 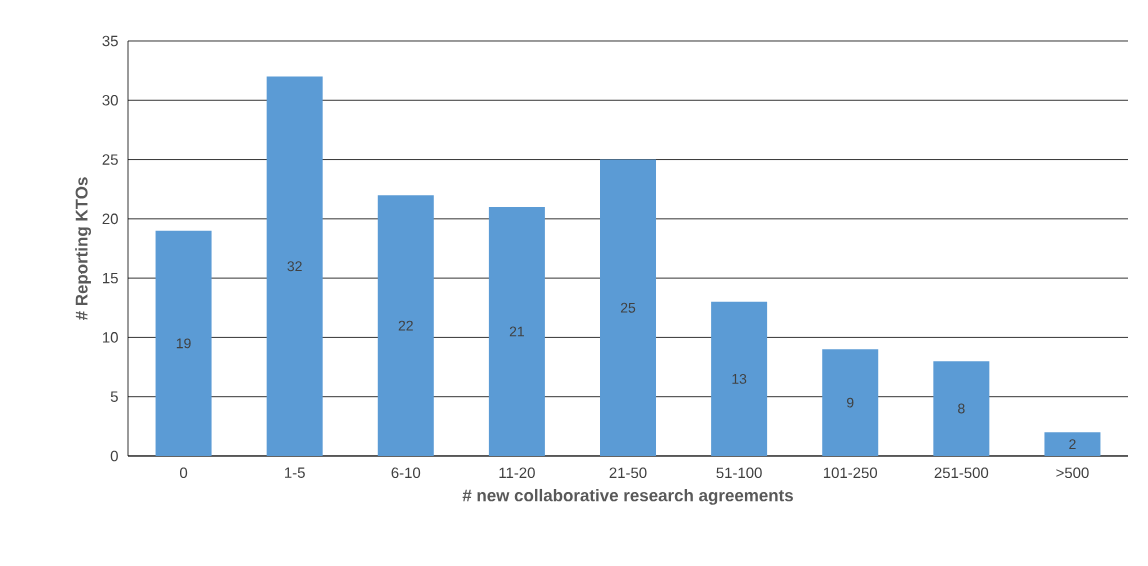 What do you see at coordinates (110, 278) in the screenshot?
I see `y-tick-label: 15` at bounding box center [110, 278].